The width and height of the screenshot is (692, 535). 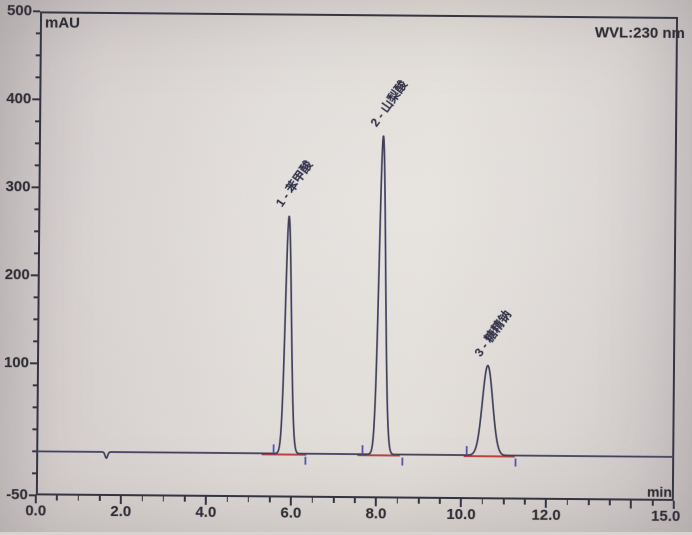 I want to click on x-axis-tick-label: 6.0, so click(x=291, y=513).